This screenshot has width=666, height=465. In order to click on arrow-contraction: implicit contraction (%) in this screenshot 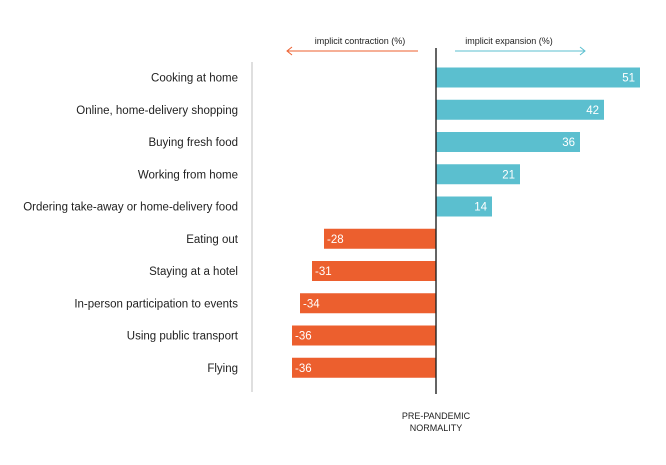, I will do `click(352, 46)`.